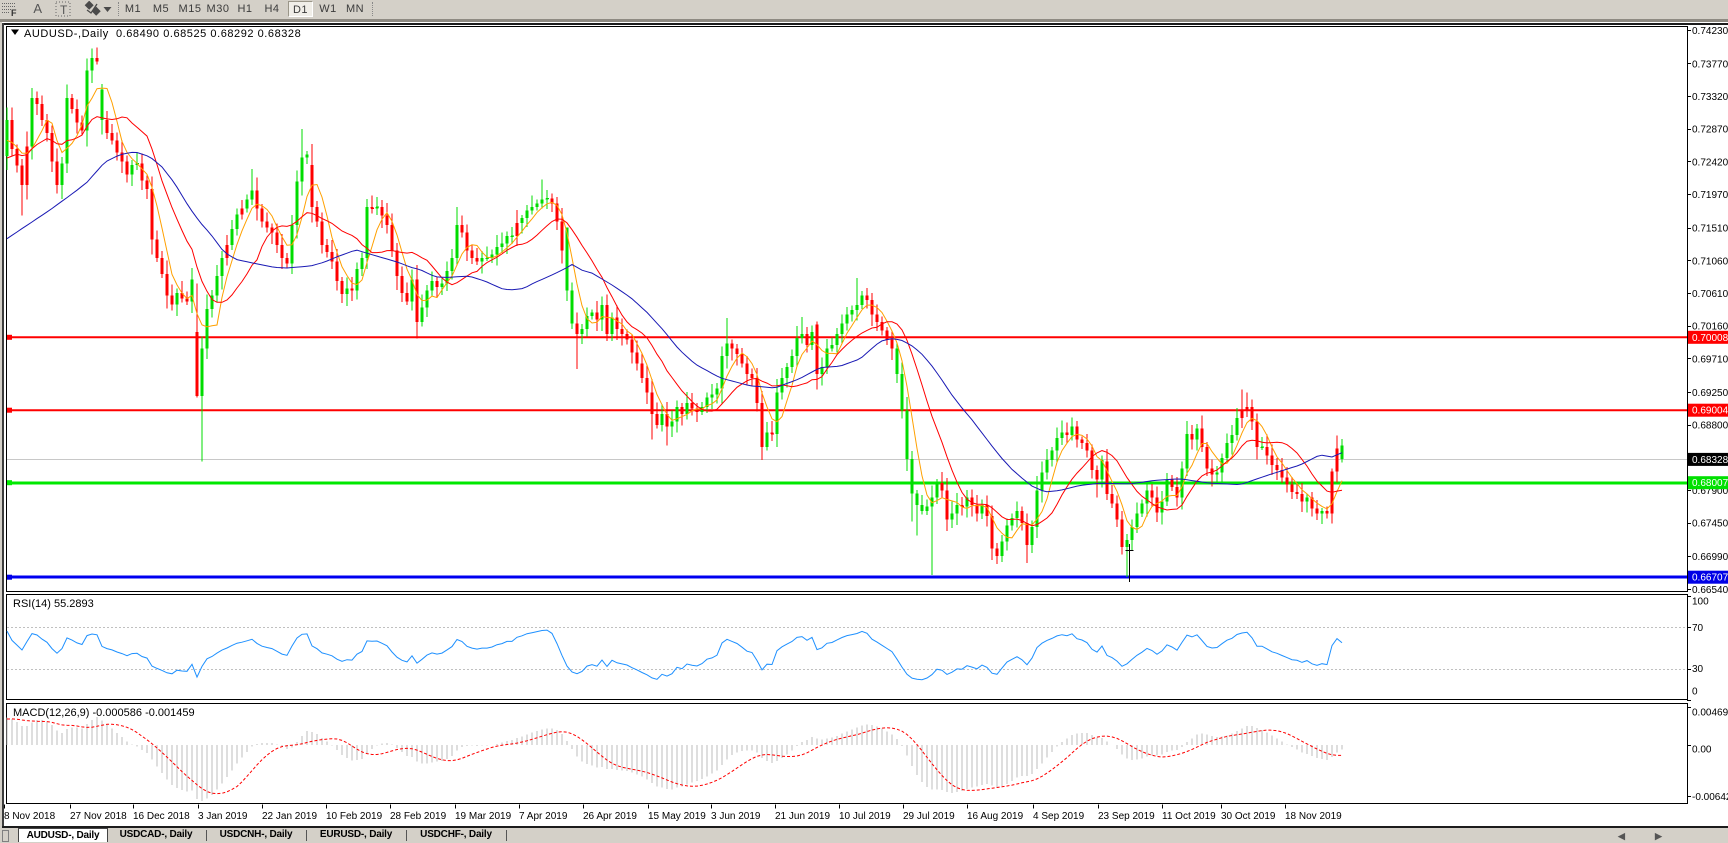 Image resolution: width=1728 pixels, height=843 pixels. I want to click on svg-text: 0.68800, so click(1710, 426).